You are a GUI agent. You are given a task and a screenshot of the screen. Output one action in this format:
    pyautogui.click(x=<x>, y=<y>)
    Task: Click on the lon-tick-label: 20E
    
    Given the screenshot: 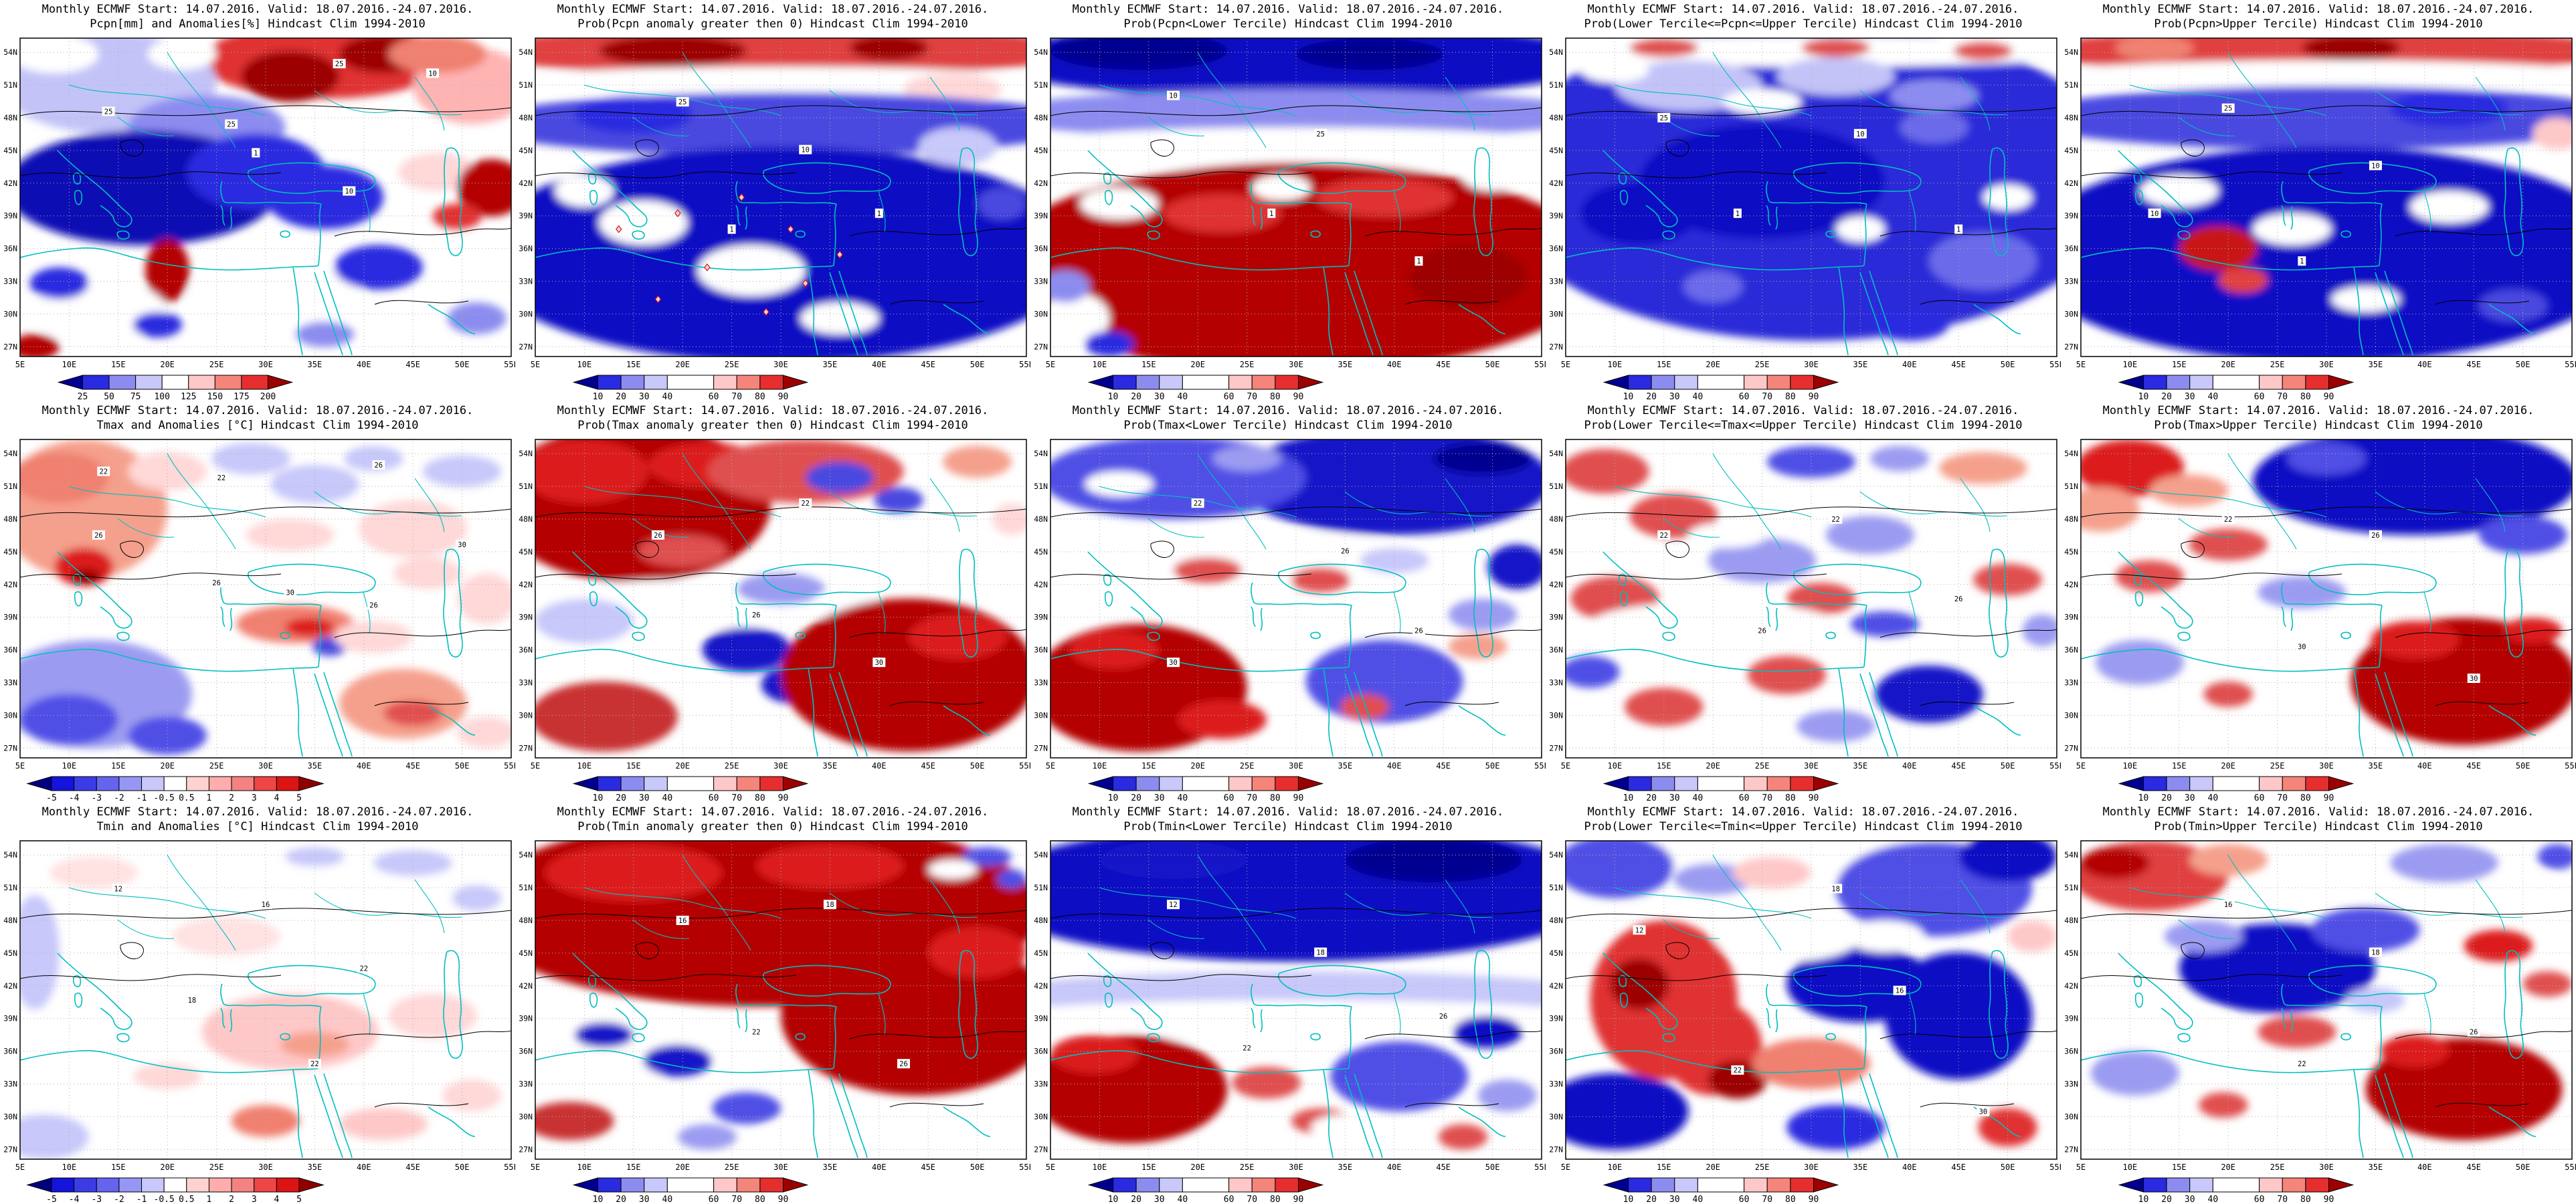 What is the action you would take?
    pyautogui.click(x=1713, y=364)
    